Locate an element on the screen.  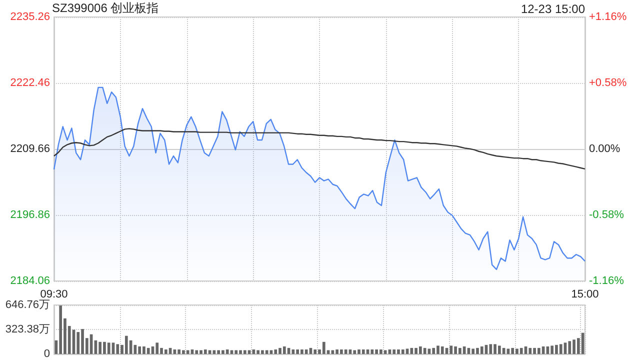
y-tick-label: 2209.66 is located at coordinates (30, 149).